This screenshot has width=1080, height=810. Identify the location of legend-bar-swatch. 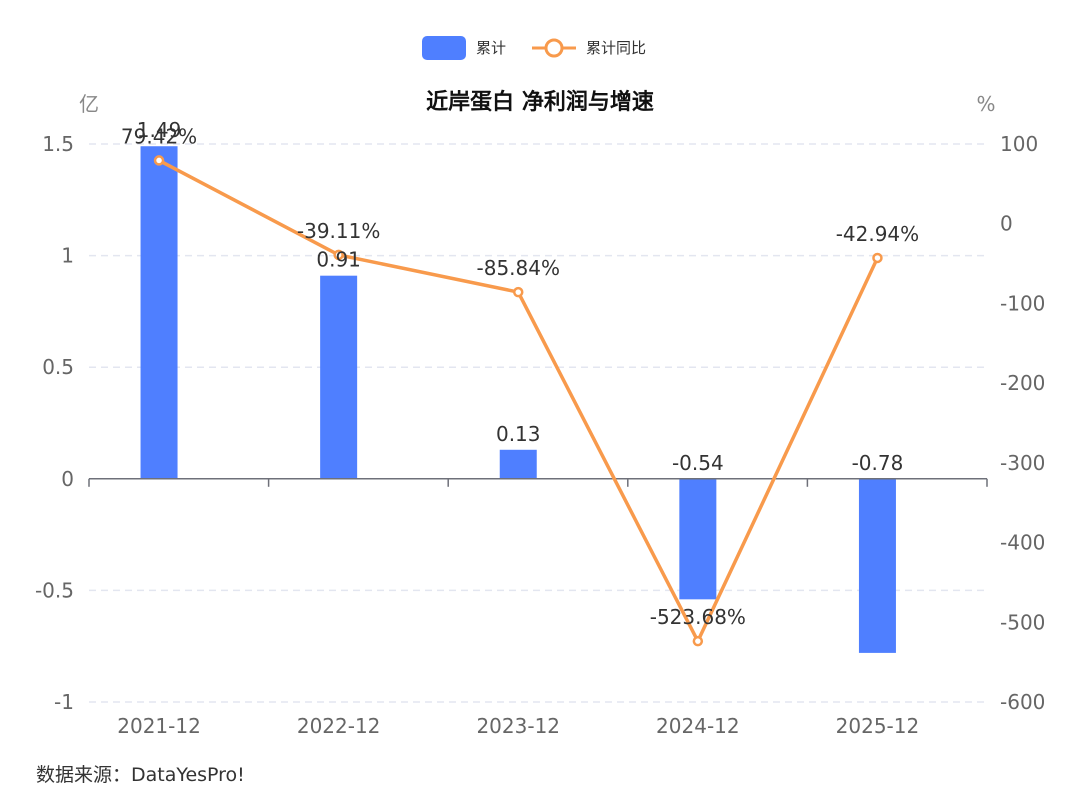
(444, 48).